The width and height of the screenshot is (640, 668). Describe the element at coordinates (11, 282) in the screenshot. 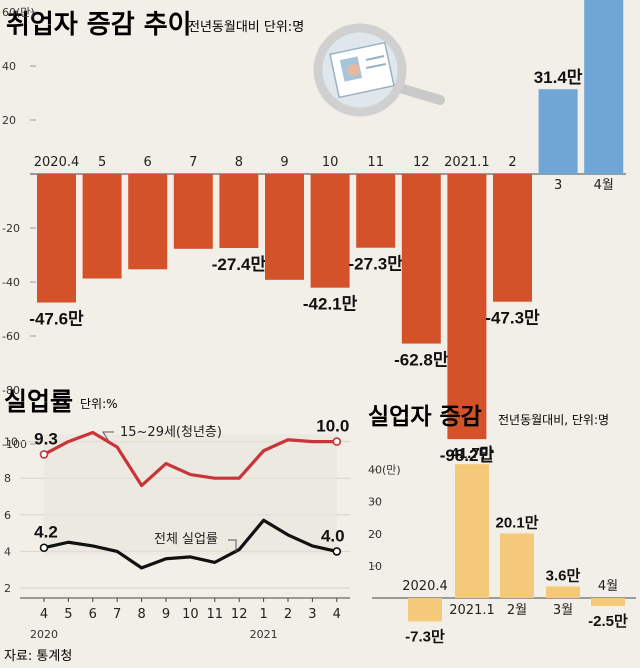

I see `y-tick-label: -40` at that location.